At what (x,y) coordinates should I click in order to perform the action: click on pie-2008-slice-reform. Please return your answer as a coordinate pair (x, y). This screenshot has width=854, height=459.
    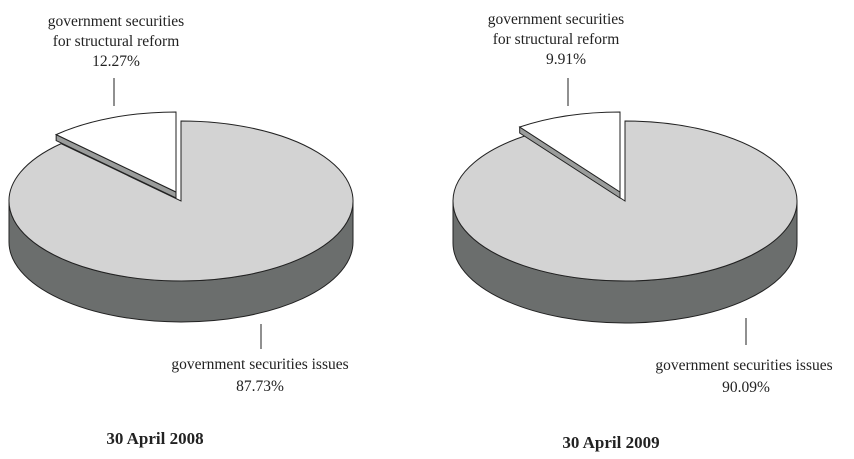
    Looking at the image, I should click on (115, 152).